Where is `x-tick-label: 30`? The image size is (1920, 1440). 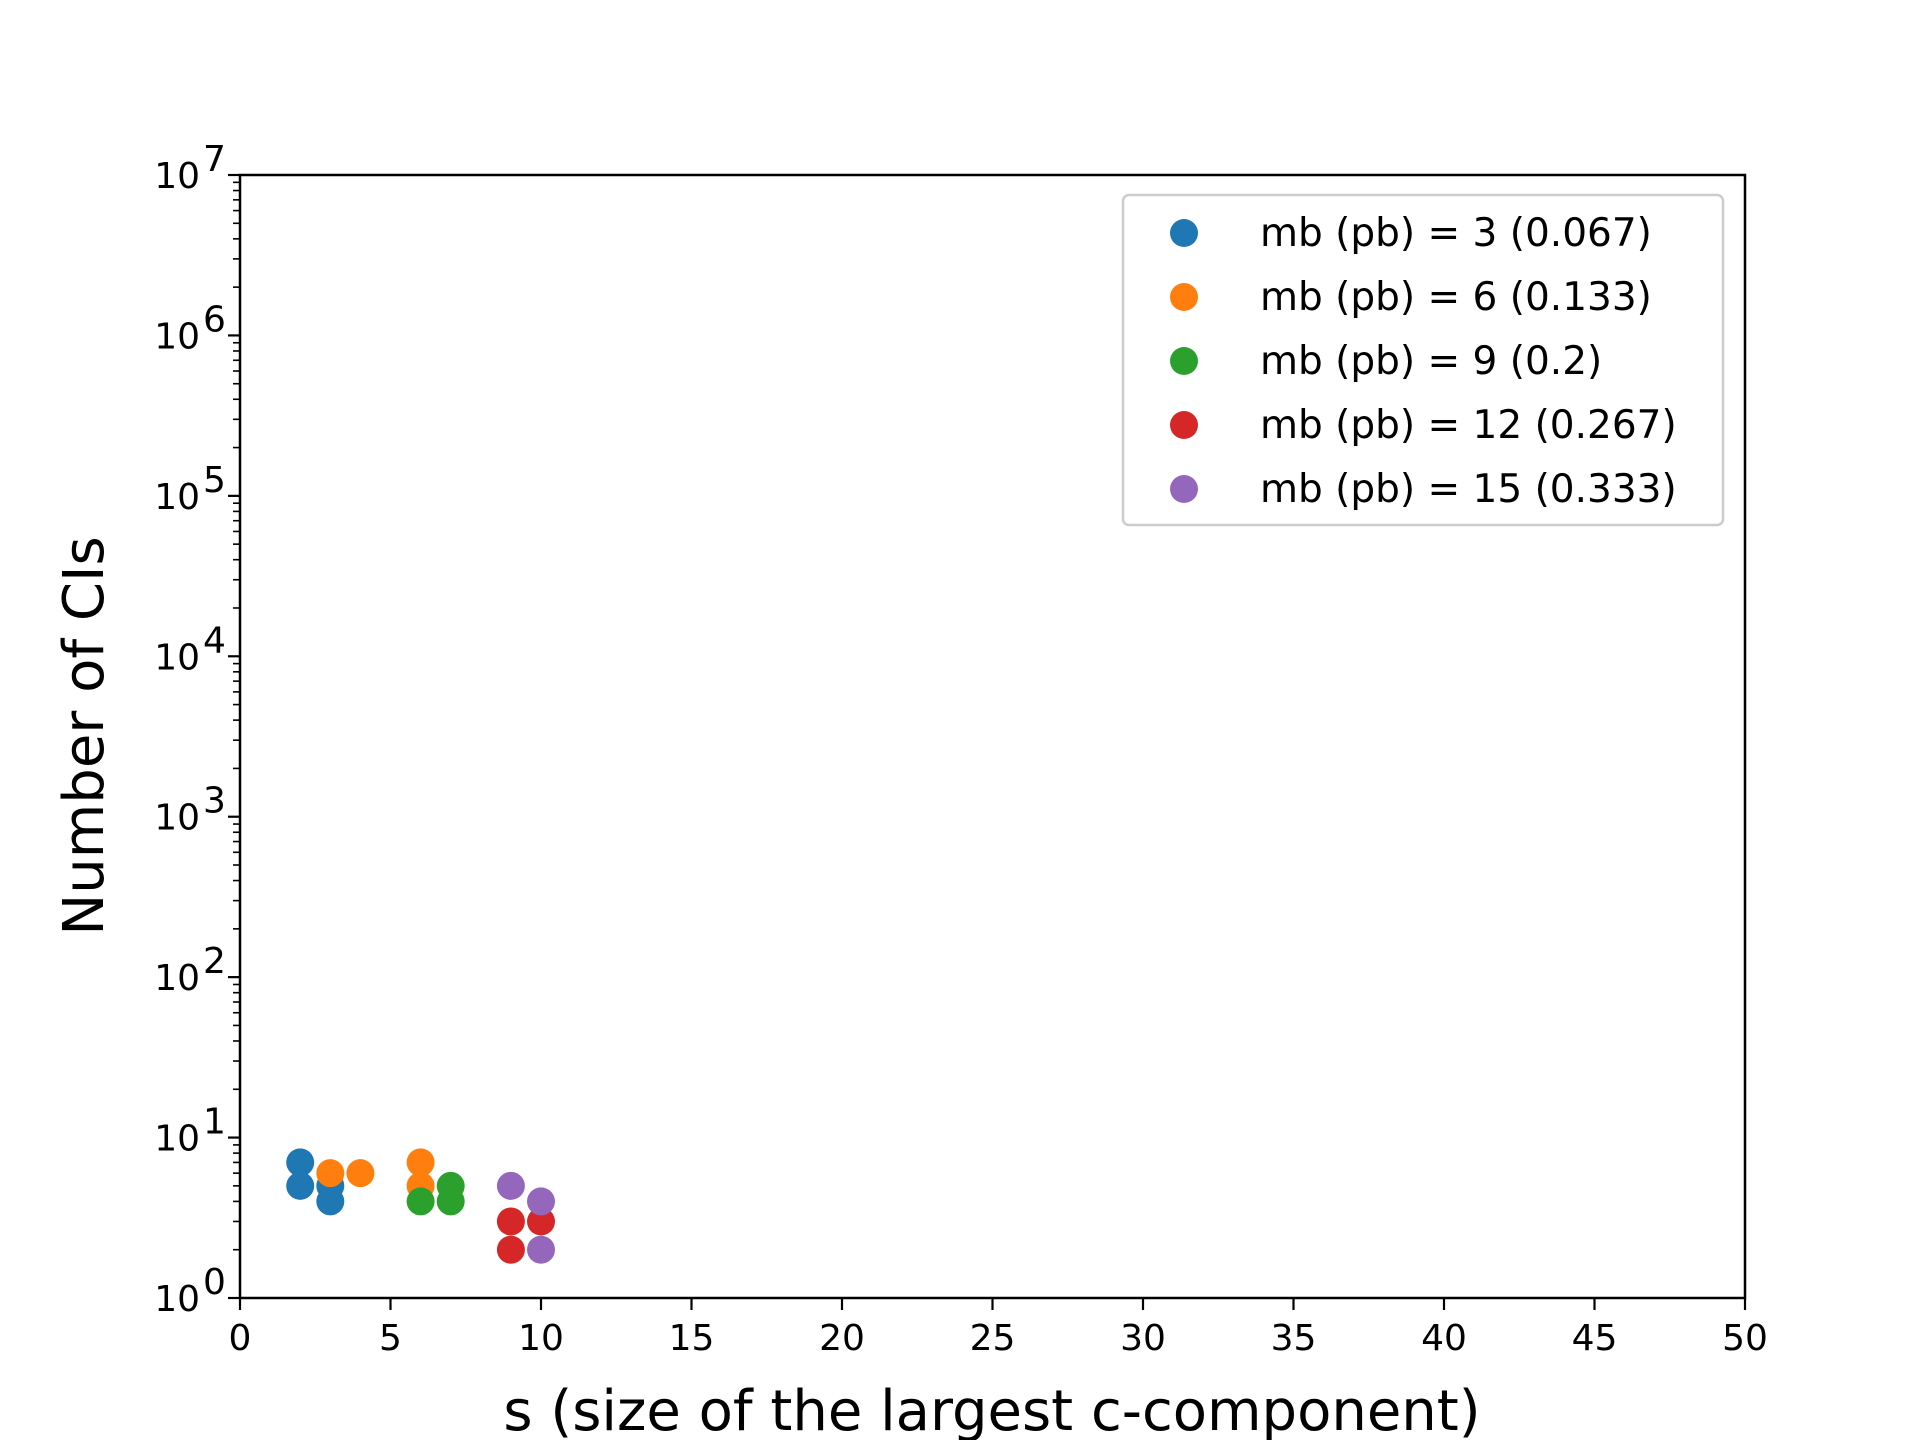
x-tick-label: 30 is located at coordinates (1143, 1338).